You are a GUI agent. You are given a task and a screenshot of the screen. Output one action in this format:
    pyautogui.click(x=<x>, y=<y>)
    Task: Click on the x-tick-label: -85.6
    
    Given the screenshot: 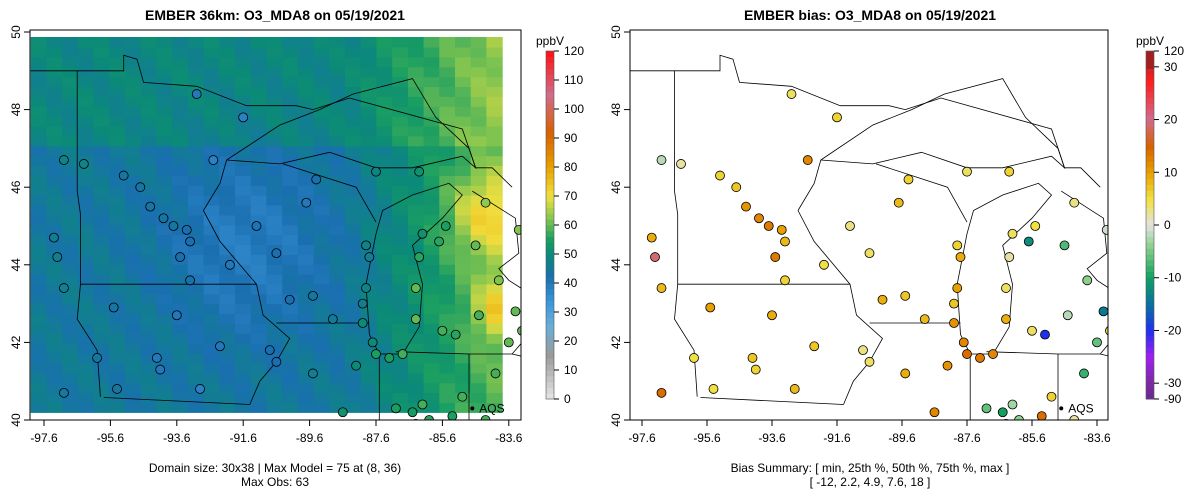 What is the action you would take?
    pyautogui.click(x=1032, y=438)
    